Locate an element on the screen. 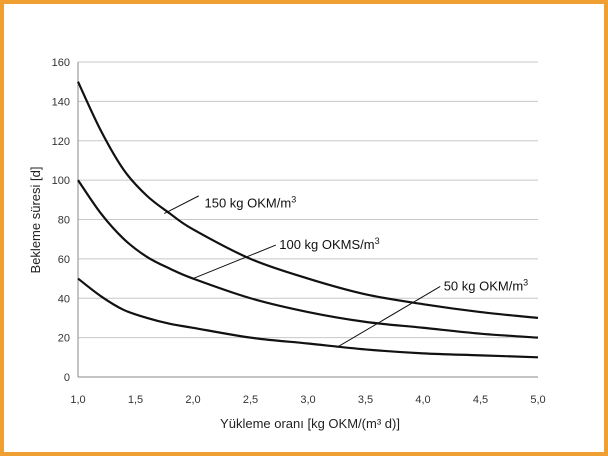  x-tick-label: 4,5 is located at coordinates (480, 400).